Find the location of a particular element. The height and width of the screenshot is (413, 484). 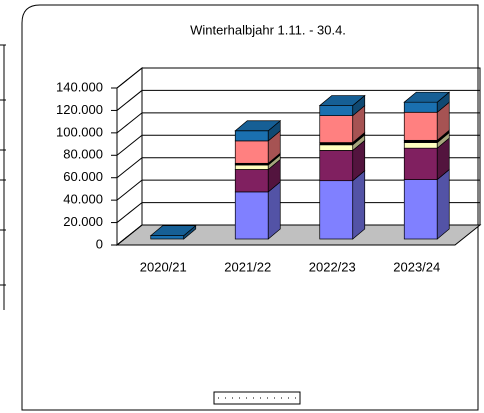

y-tick-label: 20.000 is located at coordinates (83, 221).